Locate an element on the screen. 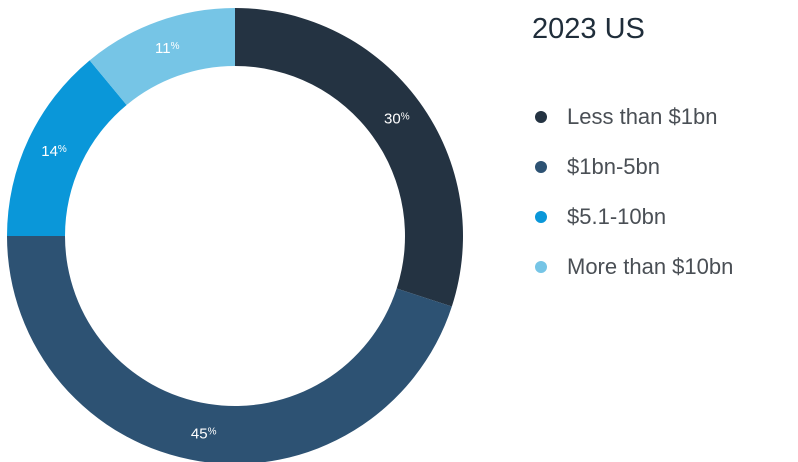  slice-value-label: 30% is located at coordinates (397, 118).